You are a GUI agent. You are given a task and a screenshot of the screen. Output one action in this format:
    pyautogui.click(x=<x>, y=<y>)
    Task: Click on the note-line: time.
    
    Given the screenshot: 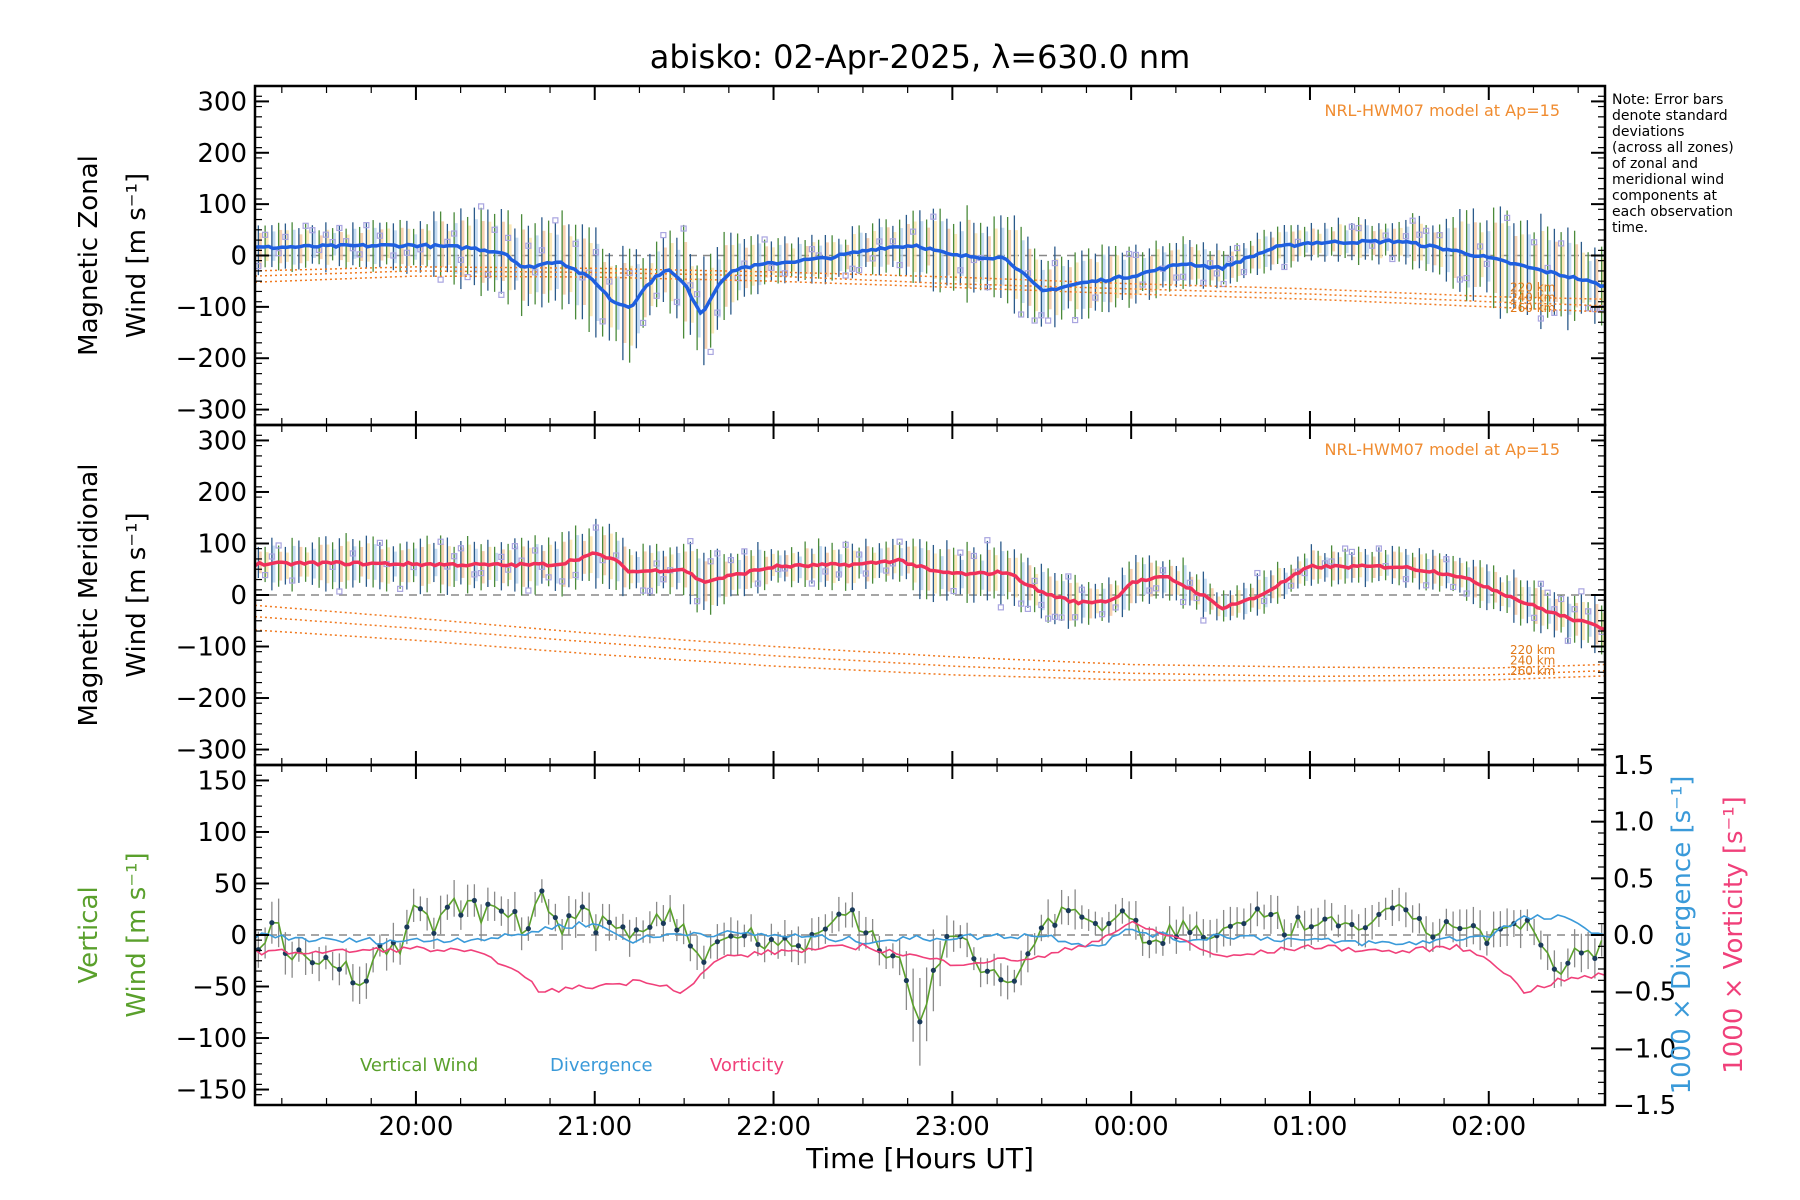 What is the action you would take?
    pyautogui.click(x=1630, y=228)
    